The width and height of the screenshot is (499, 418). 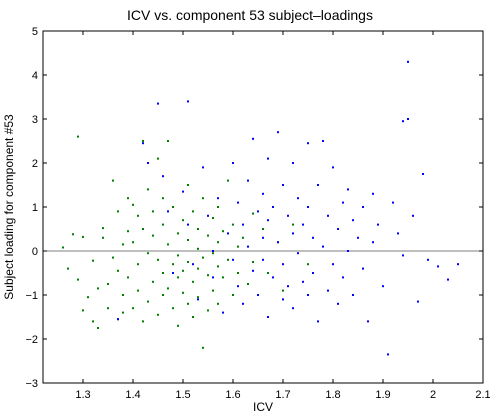 What do you see at coordinates (482, 395) in the screenshot?
I see `x-tick-label: 2.1` at bounding box center [482, 395].